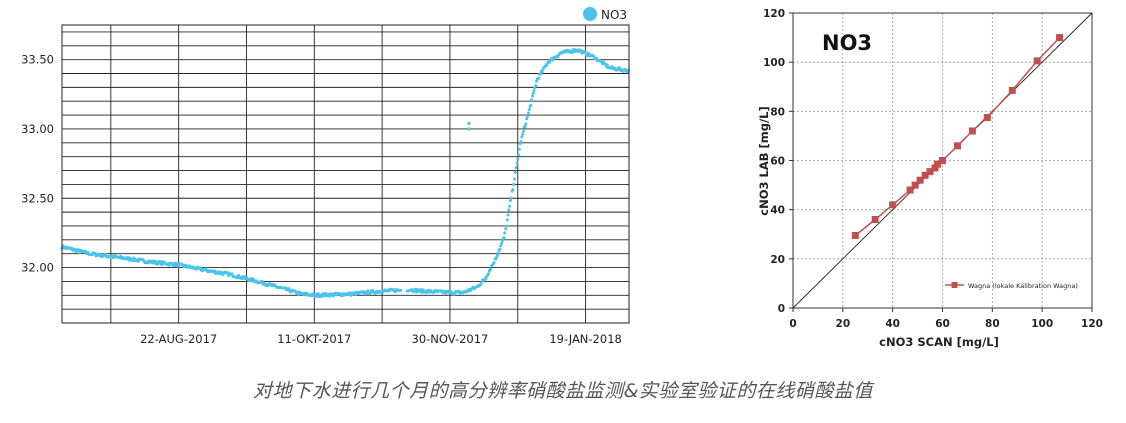 This screenshot has height=423, width=1126. I want to click on y-tick-label: 80, so click(777, 112).